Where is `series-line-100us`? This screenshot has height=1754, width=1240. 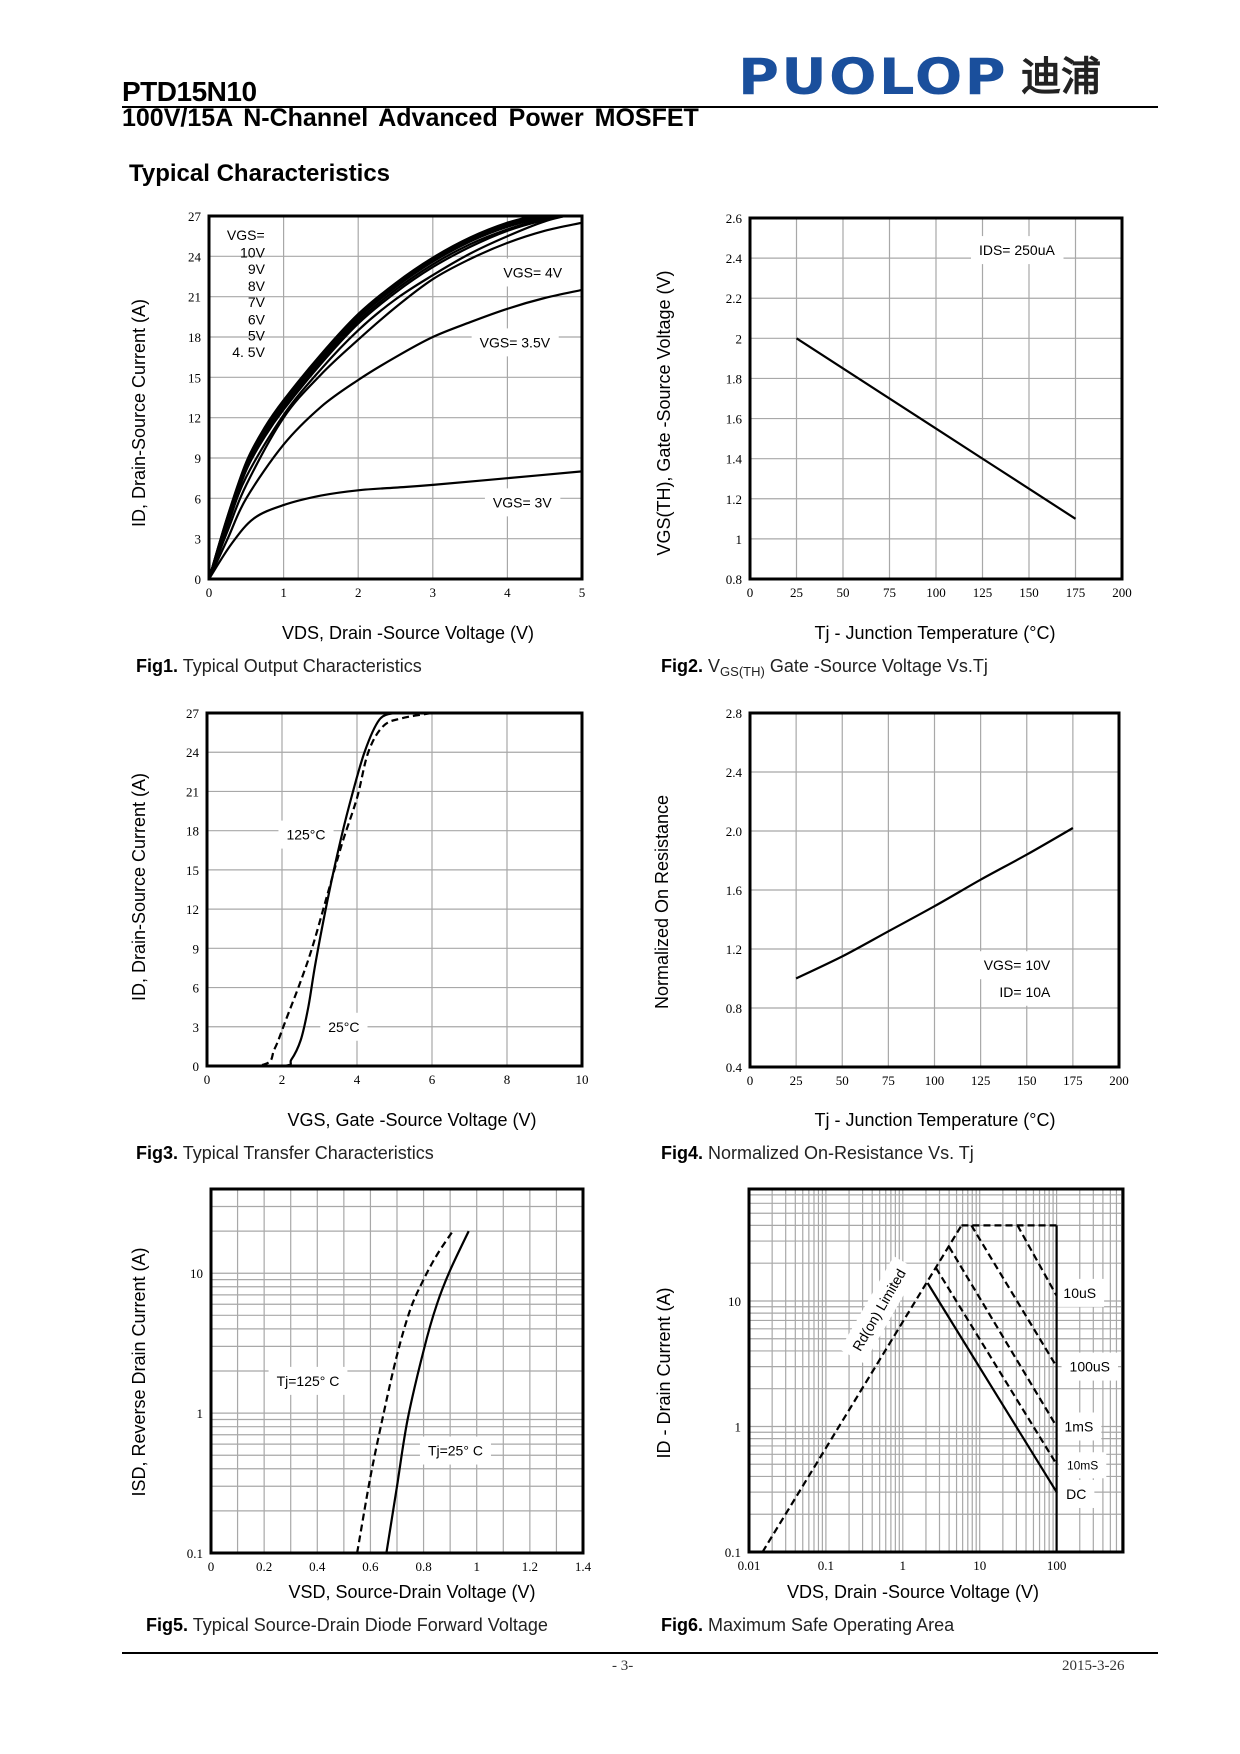
series-line-100us is located at coordinates (1014, 1296).